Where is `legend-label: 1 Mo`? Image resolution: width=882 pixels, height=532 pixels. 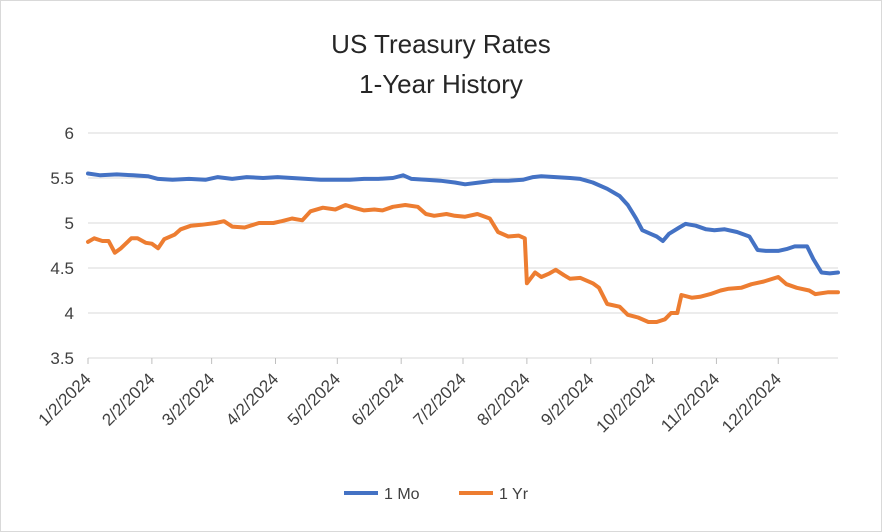
legend-label: 1 Mo is located at coordinates (402, 494).